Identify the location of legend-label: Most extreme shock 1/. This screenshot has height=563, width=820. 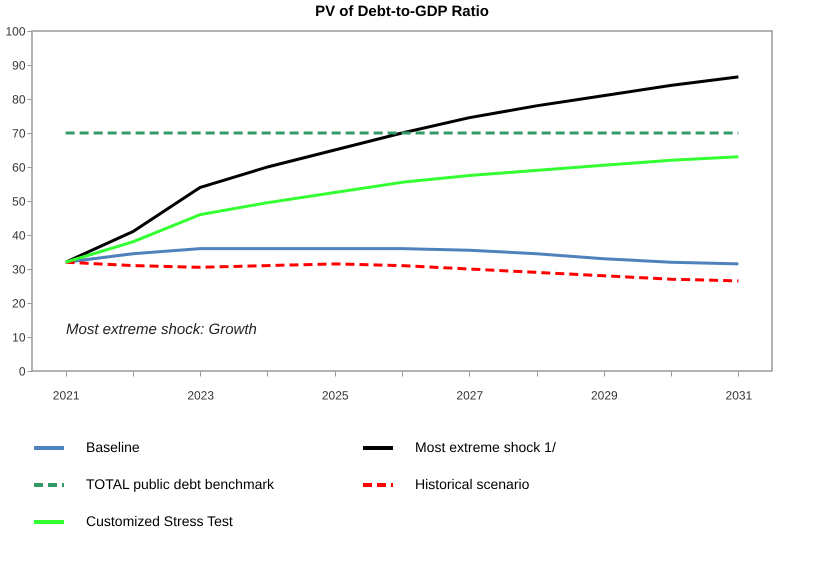
(485, 447).